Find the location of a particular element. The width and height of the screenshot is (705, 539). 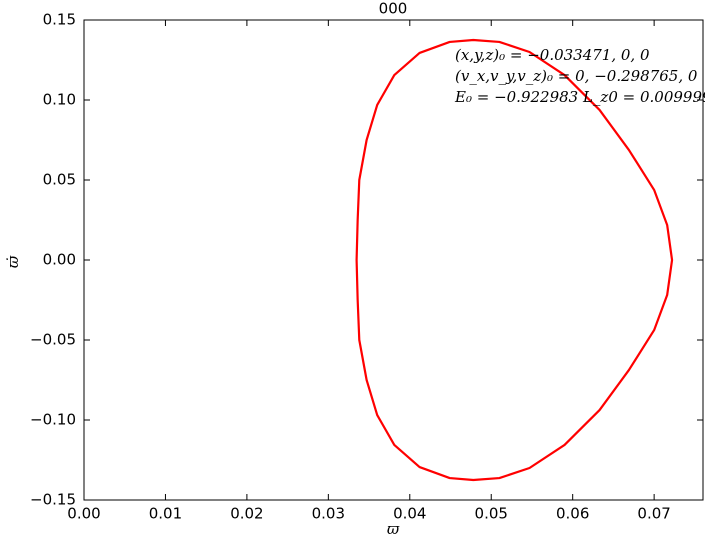

x-axis-label: ϖ is located at coordinates (393, 529).